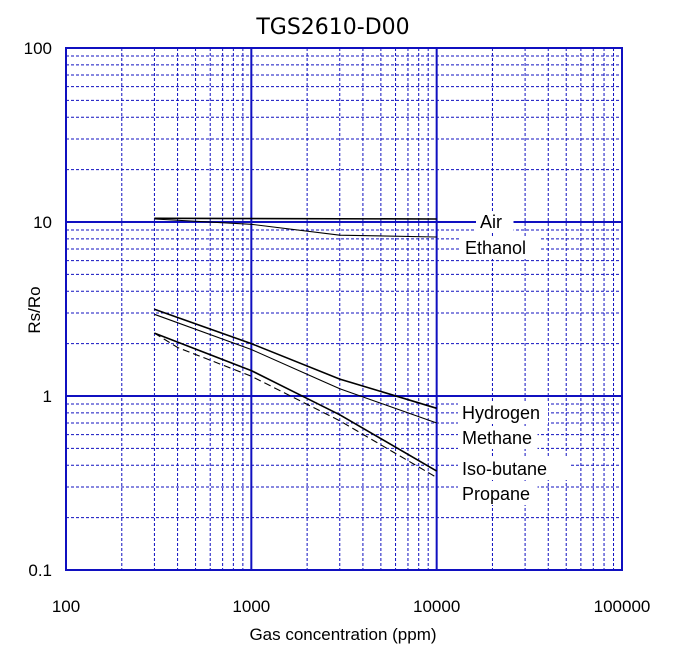 The height and width of the screenshot is (646, 675). I want to click on legend-label-hydrogen: Hydrogen, so click(501, 413).